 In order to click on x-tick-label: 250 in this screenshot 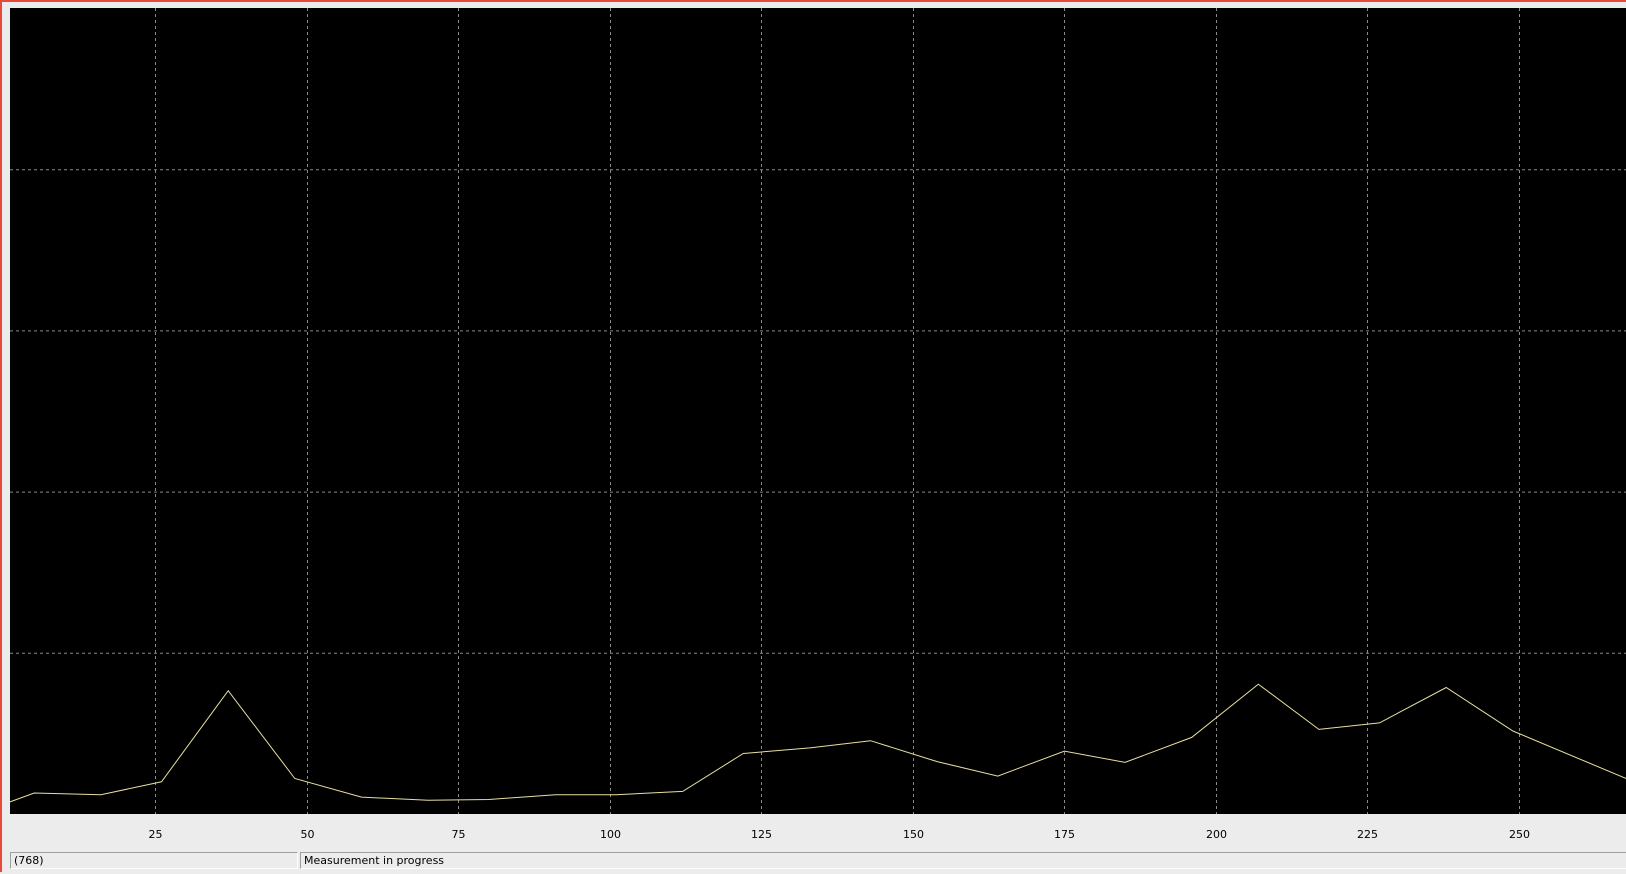, I will do `click(1519, 834)`.